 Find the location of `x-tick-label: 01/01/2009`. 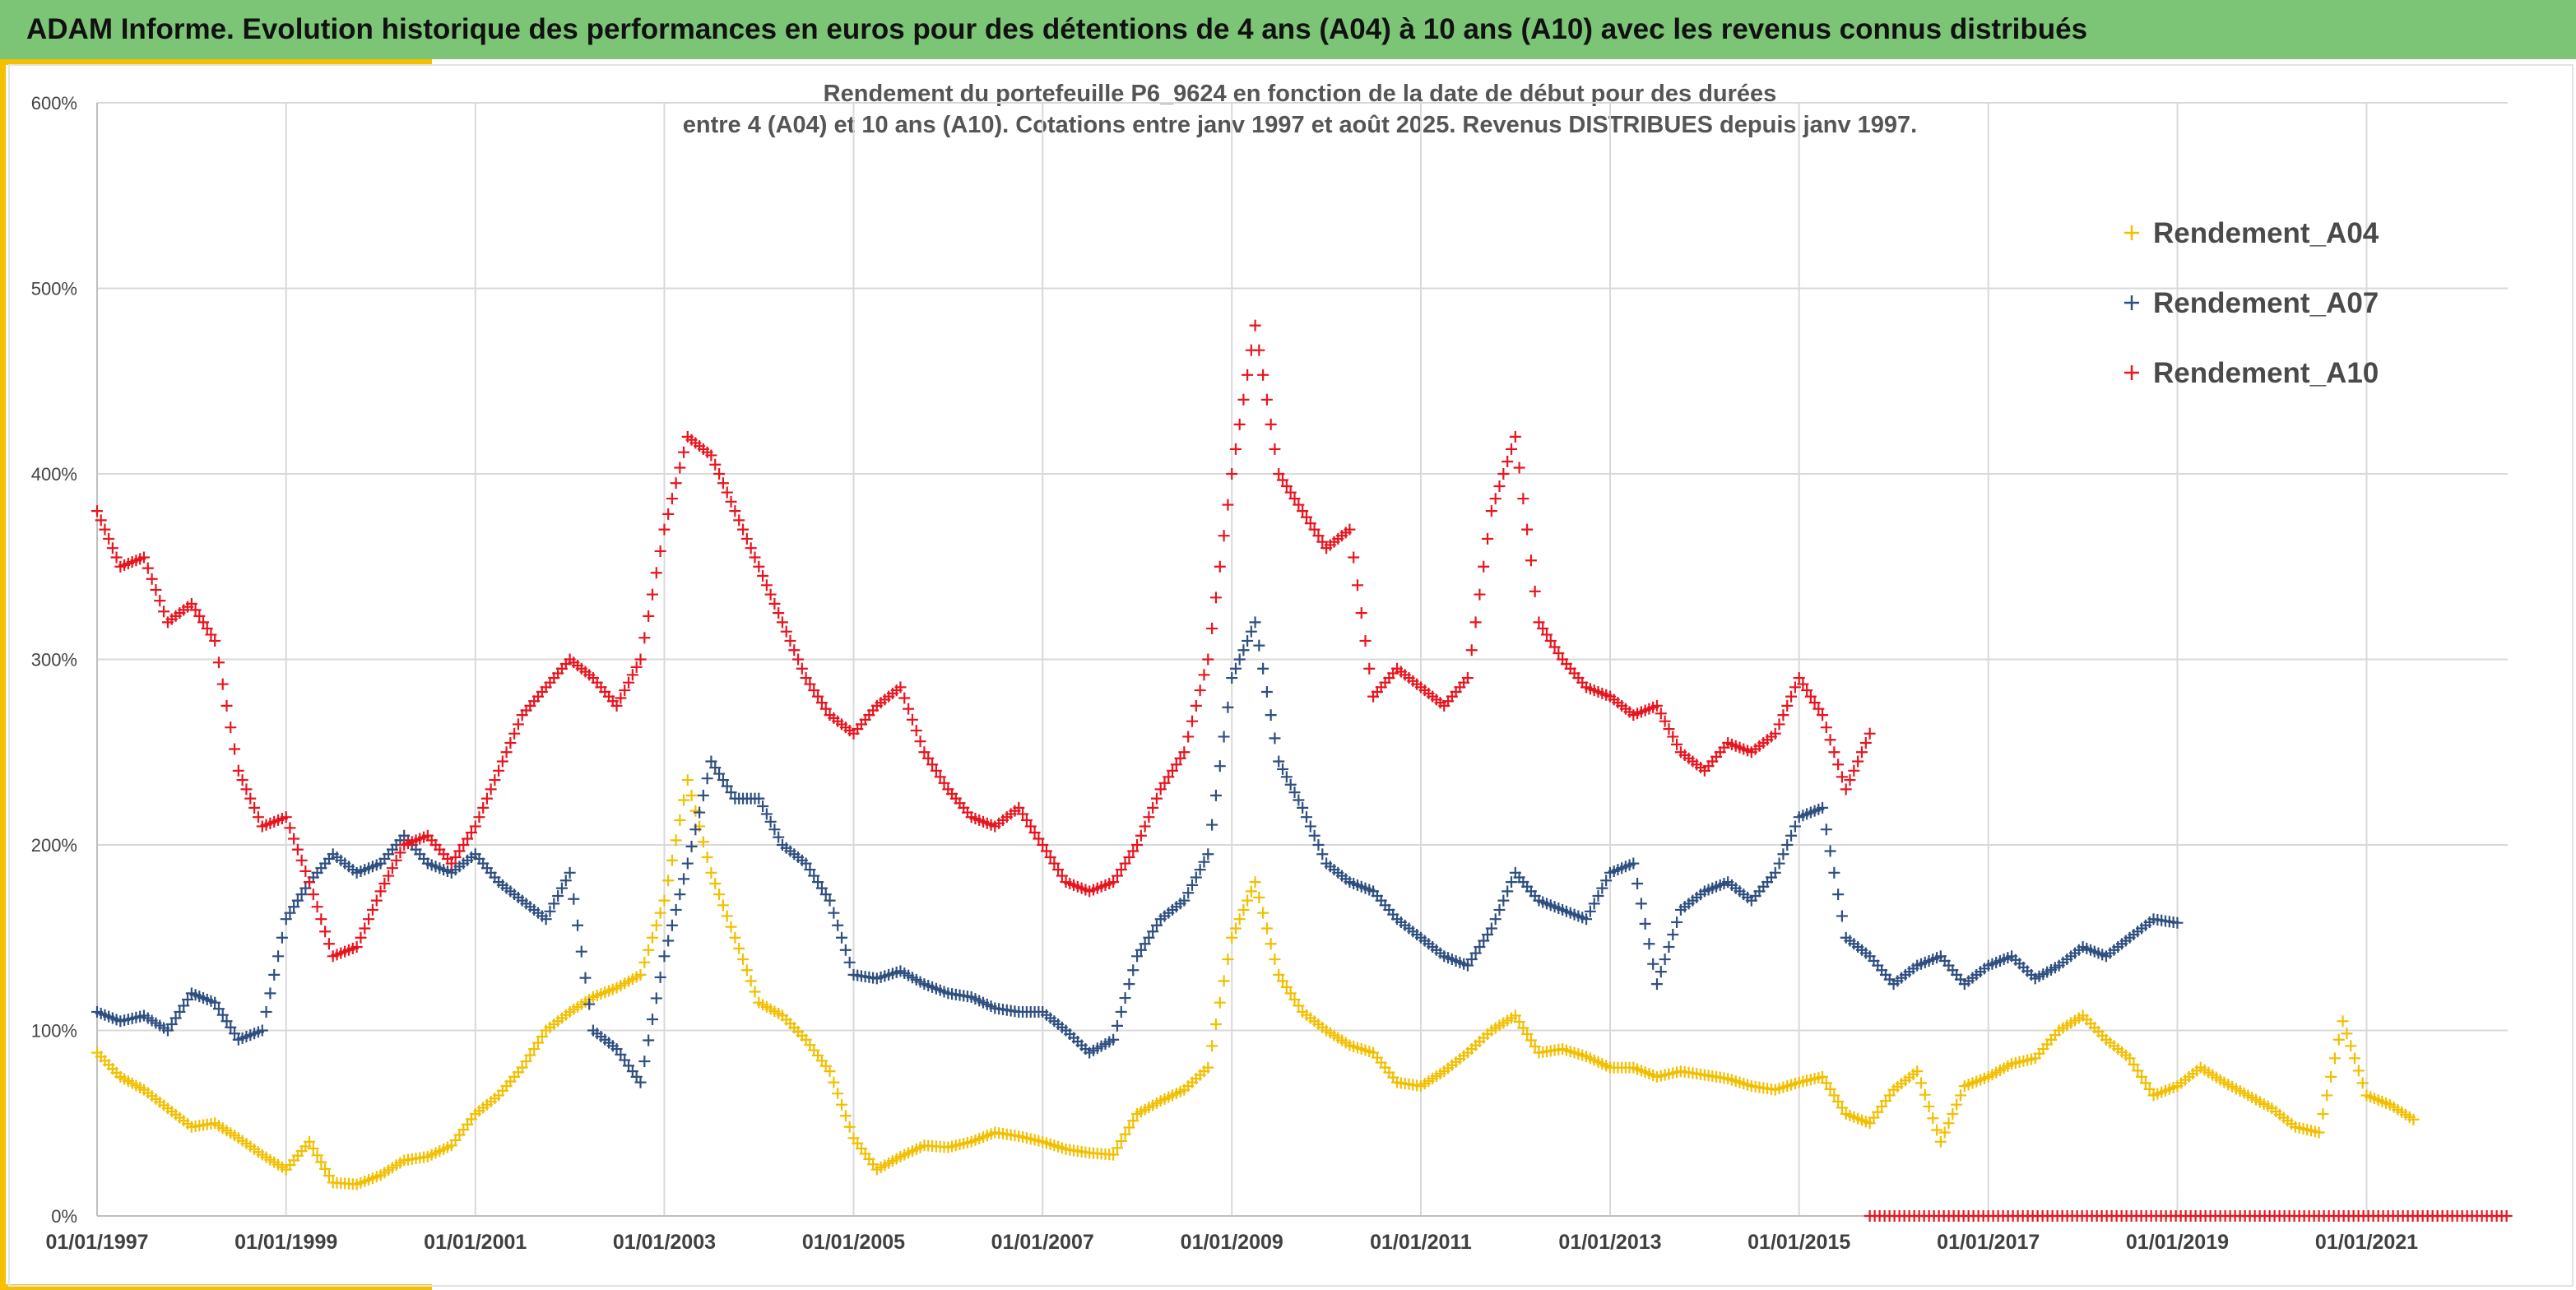

x-tick-label: 01/01/2009 is located at coordinates (1232, 1242).